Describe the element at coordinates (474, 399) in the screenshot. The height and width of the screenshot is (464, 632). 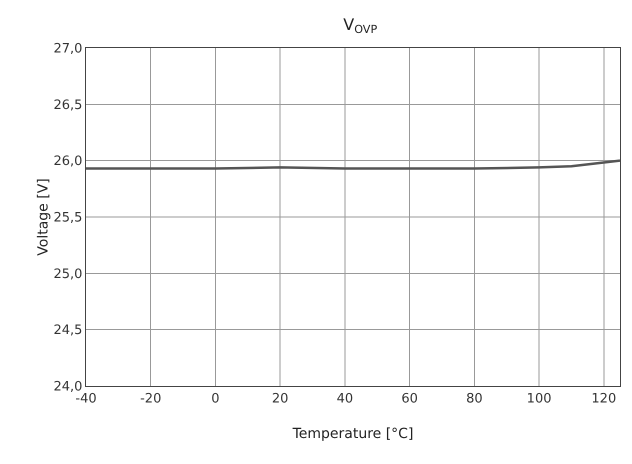
I see `x-tick-label: 80` at that location.